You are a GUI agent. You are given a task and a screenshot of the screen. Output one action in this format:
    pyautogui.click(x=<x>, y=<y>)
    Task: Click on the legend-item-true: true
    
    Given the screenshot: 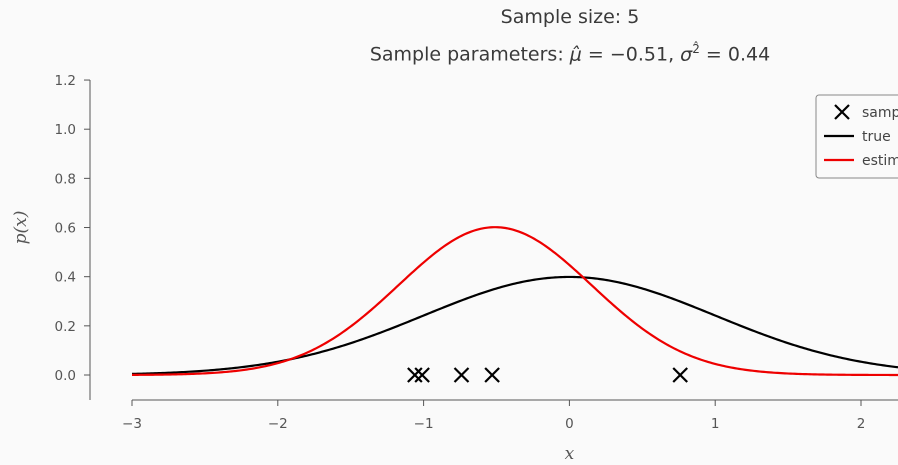 What is the action you would take?
    pyautogui.click(x=857, y=137)
    